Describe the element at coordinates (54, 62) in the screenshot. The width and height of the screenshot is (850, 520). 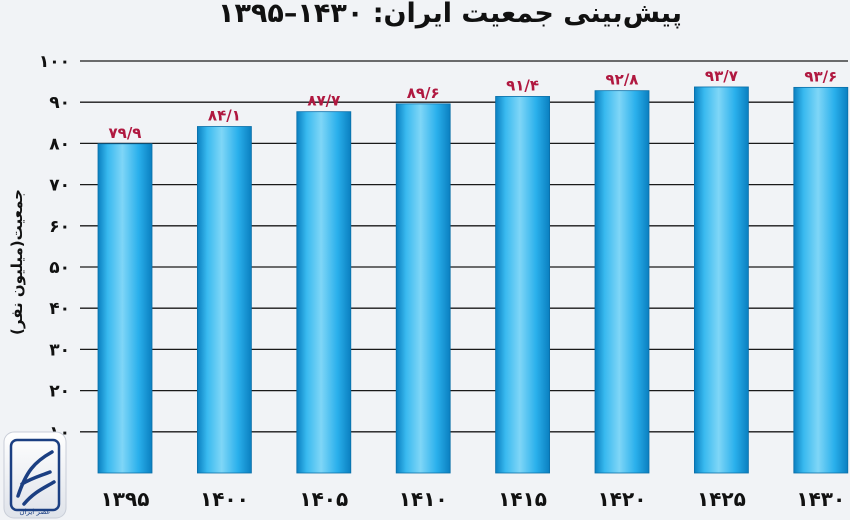
I see `y-tick-label: ۱۰۰` at that location.